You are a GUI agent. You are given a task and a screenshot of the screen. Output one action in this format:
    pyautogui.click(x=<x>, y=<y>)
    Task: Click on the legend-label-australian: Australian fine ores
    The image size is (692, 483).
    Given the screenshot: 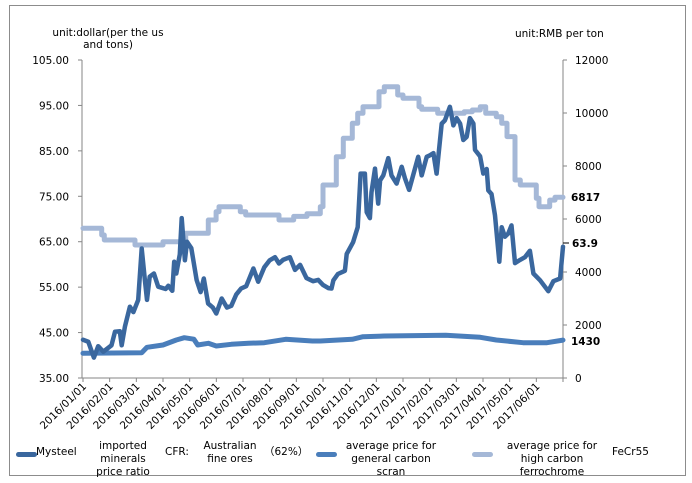 What is the action you would take?
    pyautogui.click(x=230, y=452)
    